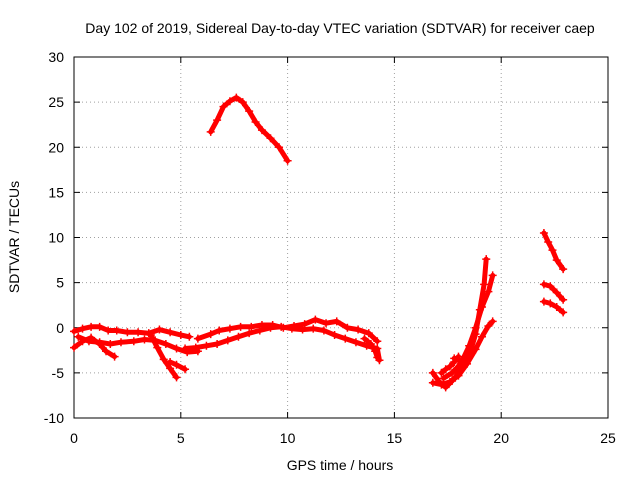 Image resolution: width=640 pixels, height=480 pixels. Describe the element at coordinates (181, 438) in the screenshot. I see `x-tick-label: 5` at that location.